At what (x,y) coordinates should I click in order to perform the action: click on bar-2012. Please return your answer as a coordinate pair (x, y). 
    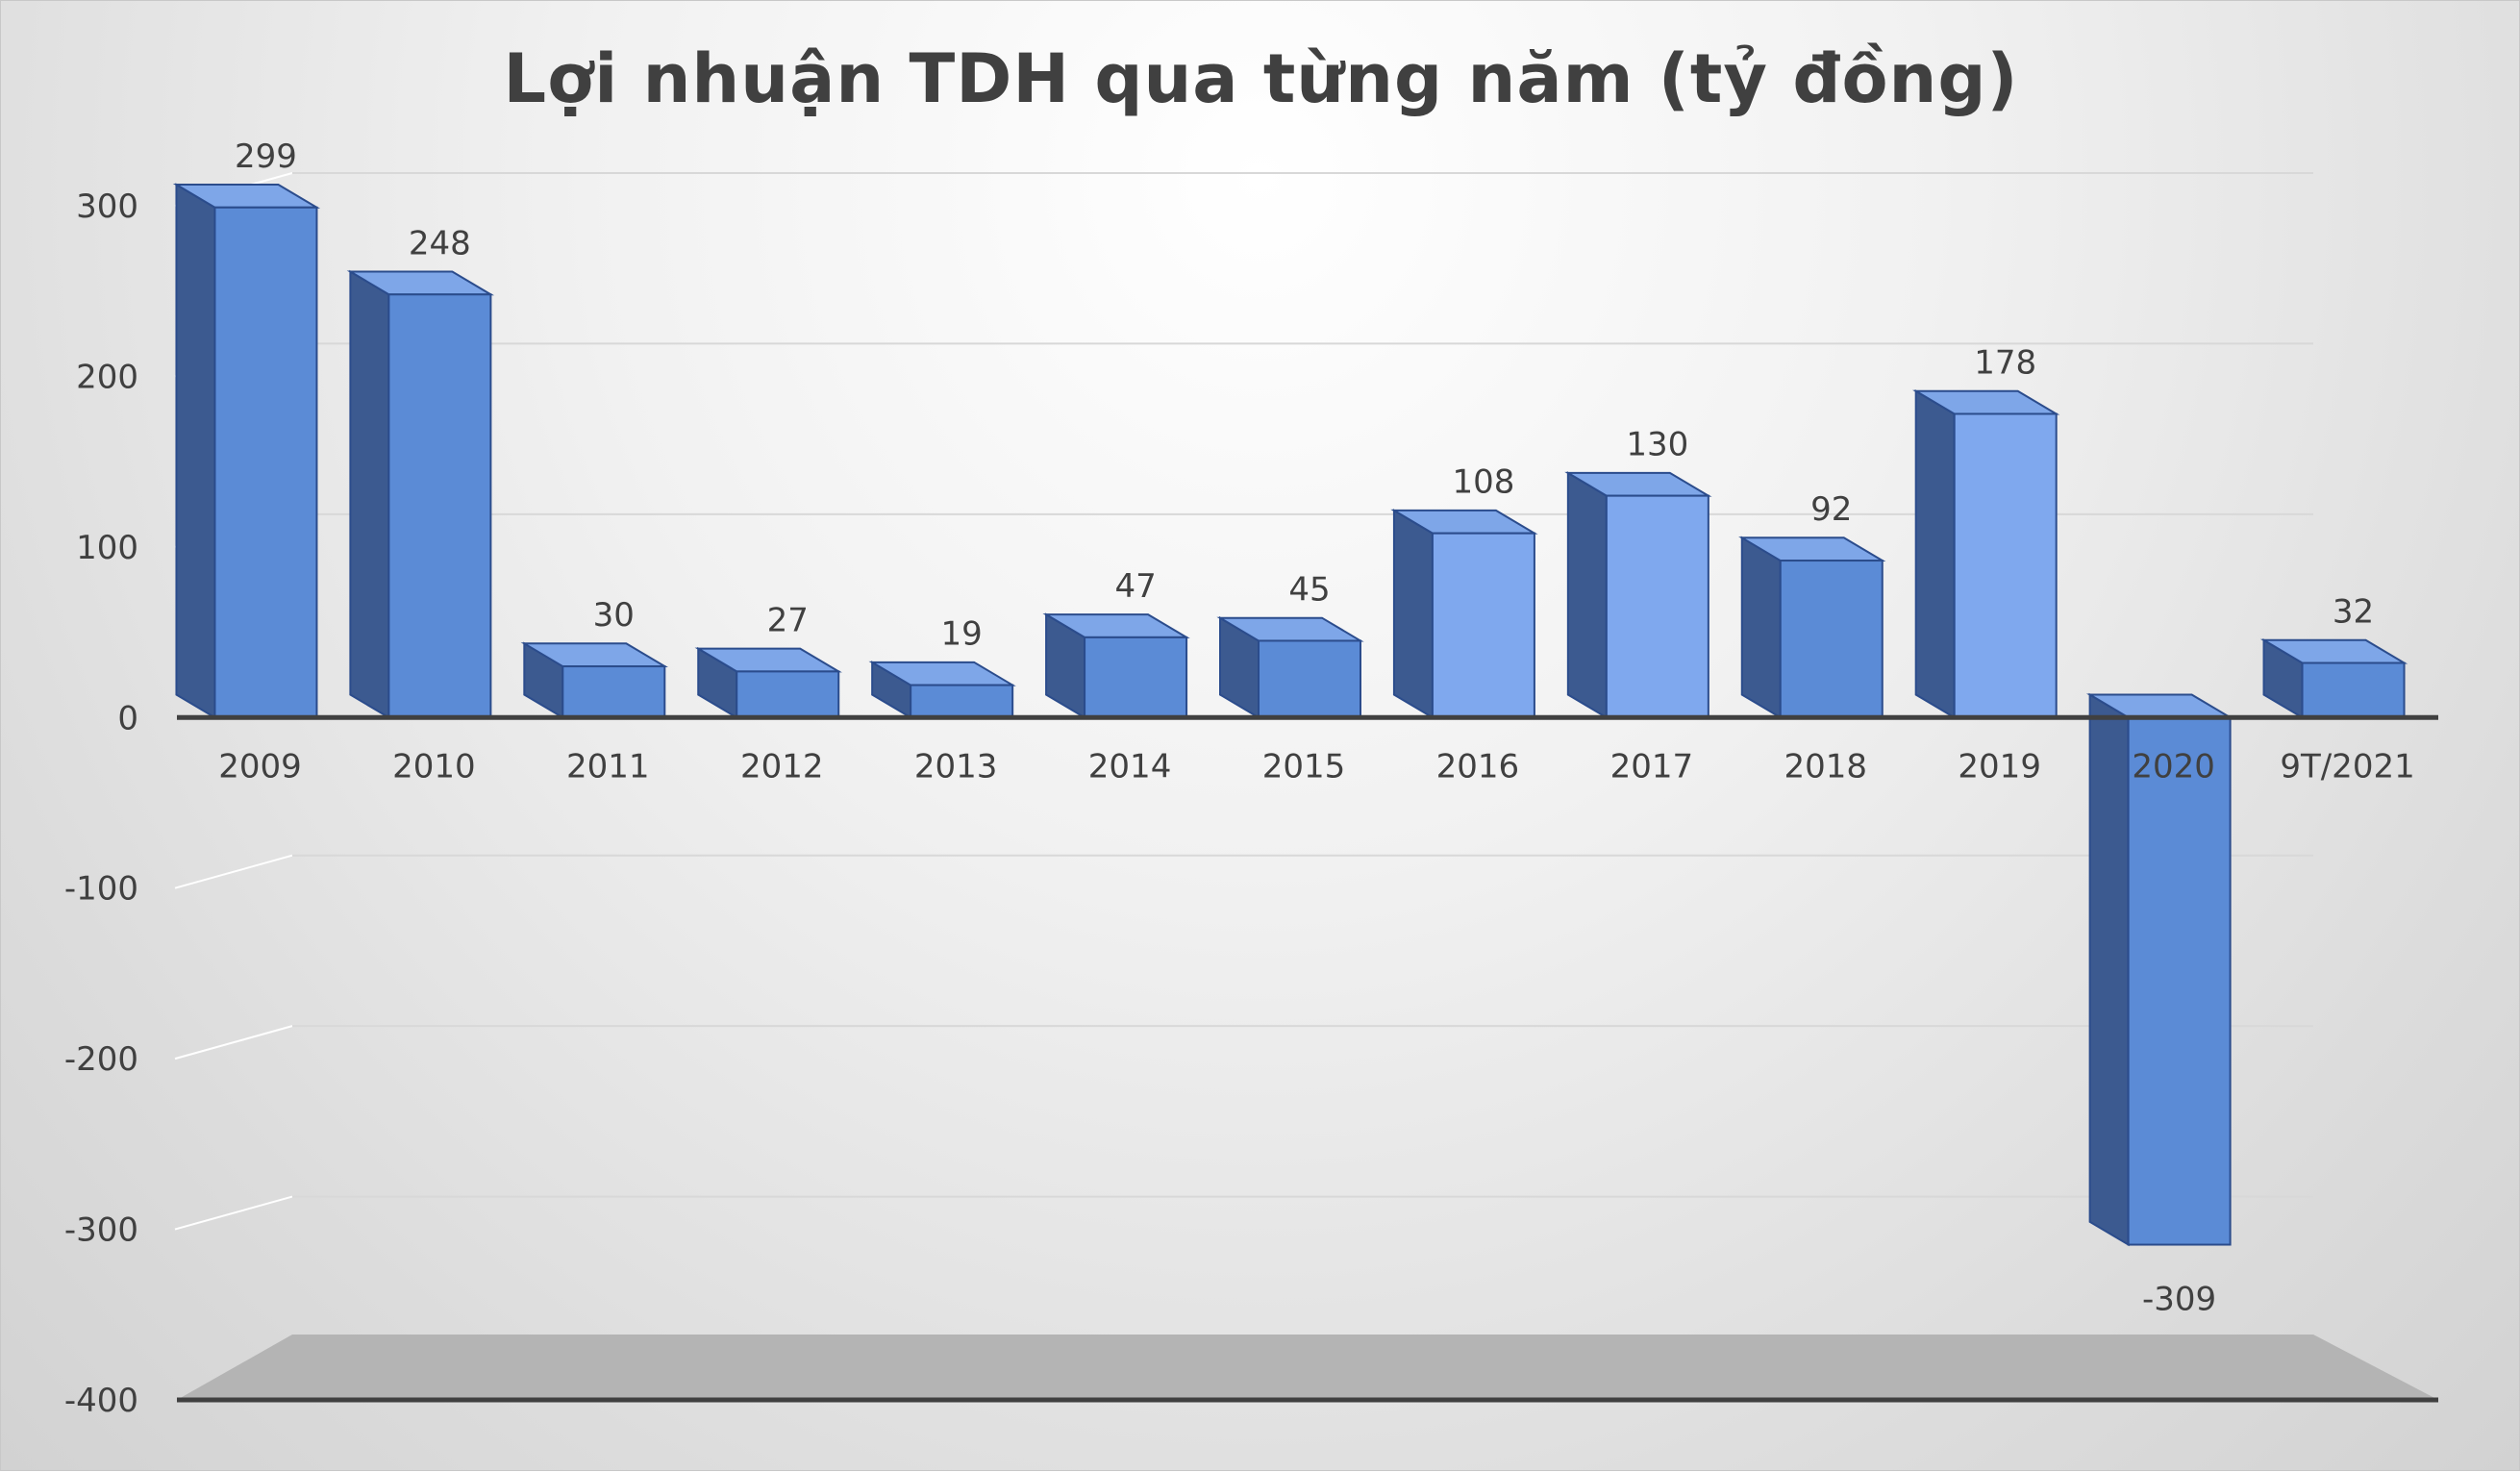
    Looking at the image, I should click on (768, 683).